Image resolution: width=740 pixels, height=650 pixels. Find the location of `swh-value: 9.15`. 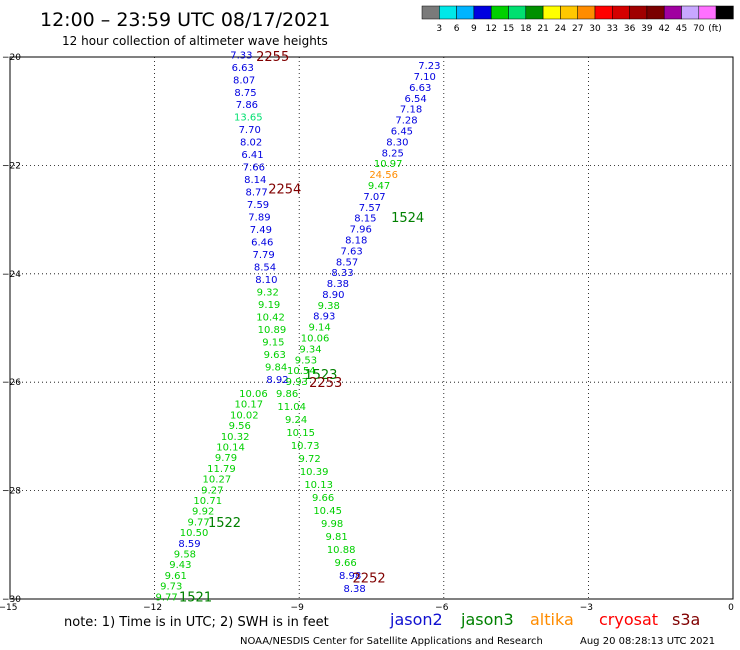

swh-value: 9.15 is located at coordinates (273, 342).